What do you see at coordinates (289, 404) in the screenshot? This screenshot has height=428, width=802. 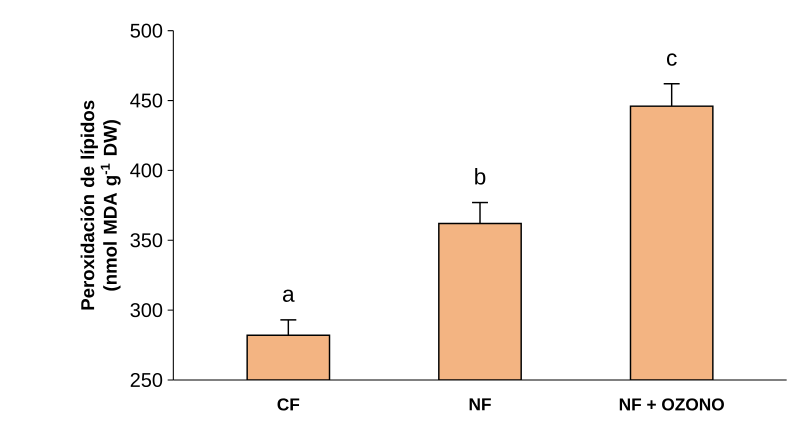 I see `x-tick-label: CF` at bounding box center [289, 404].